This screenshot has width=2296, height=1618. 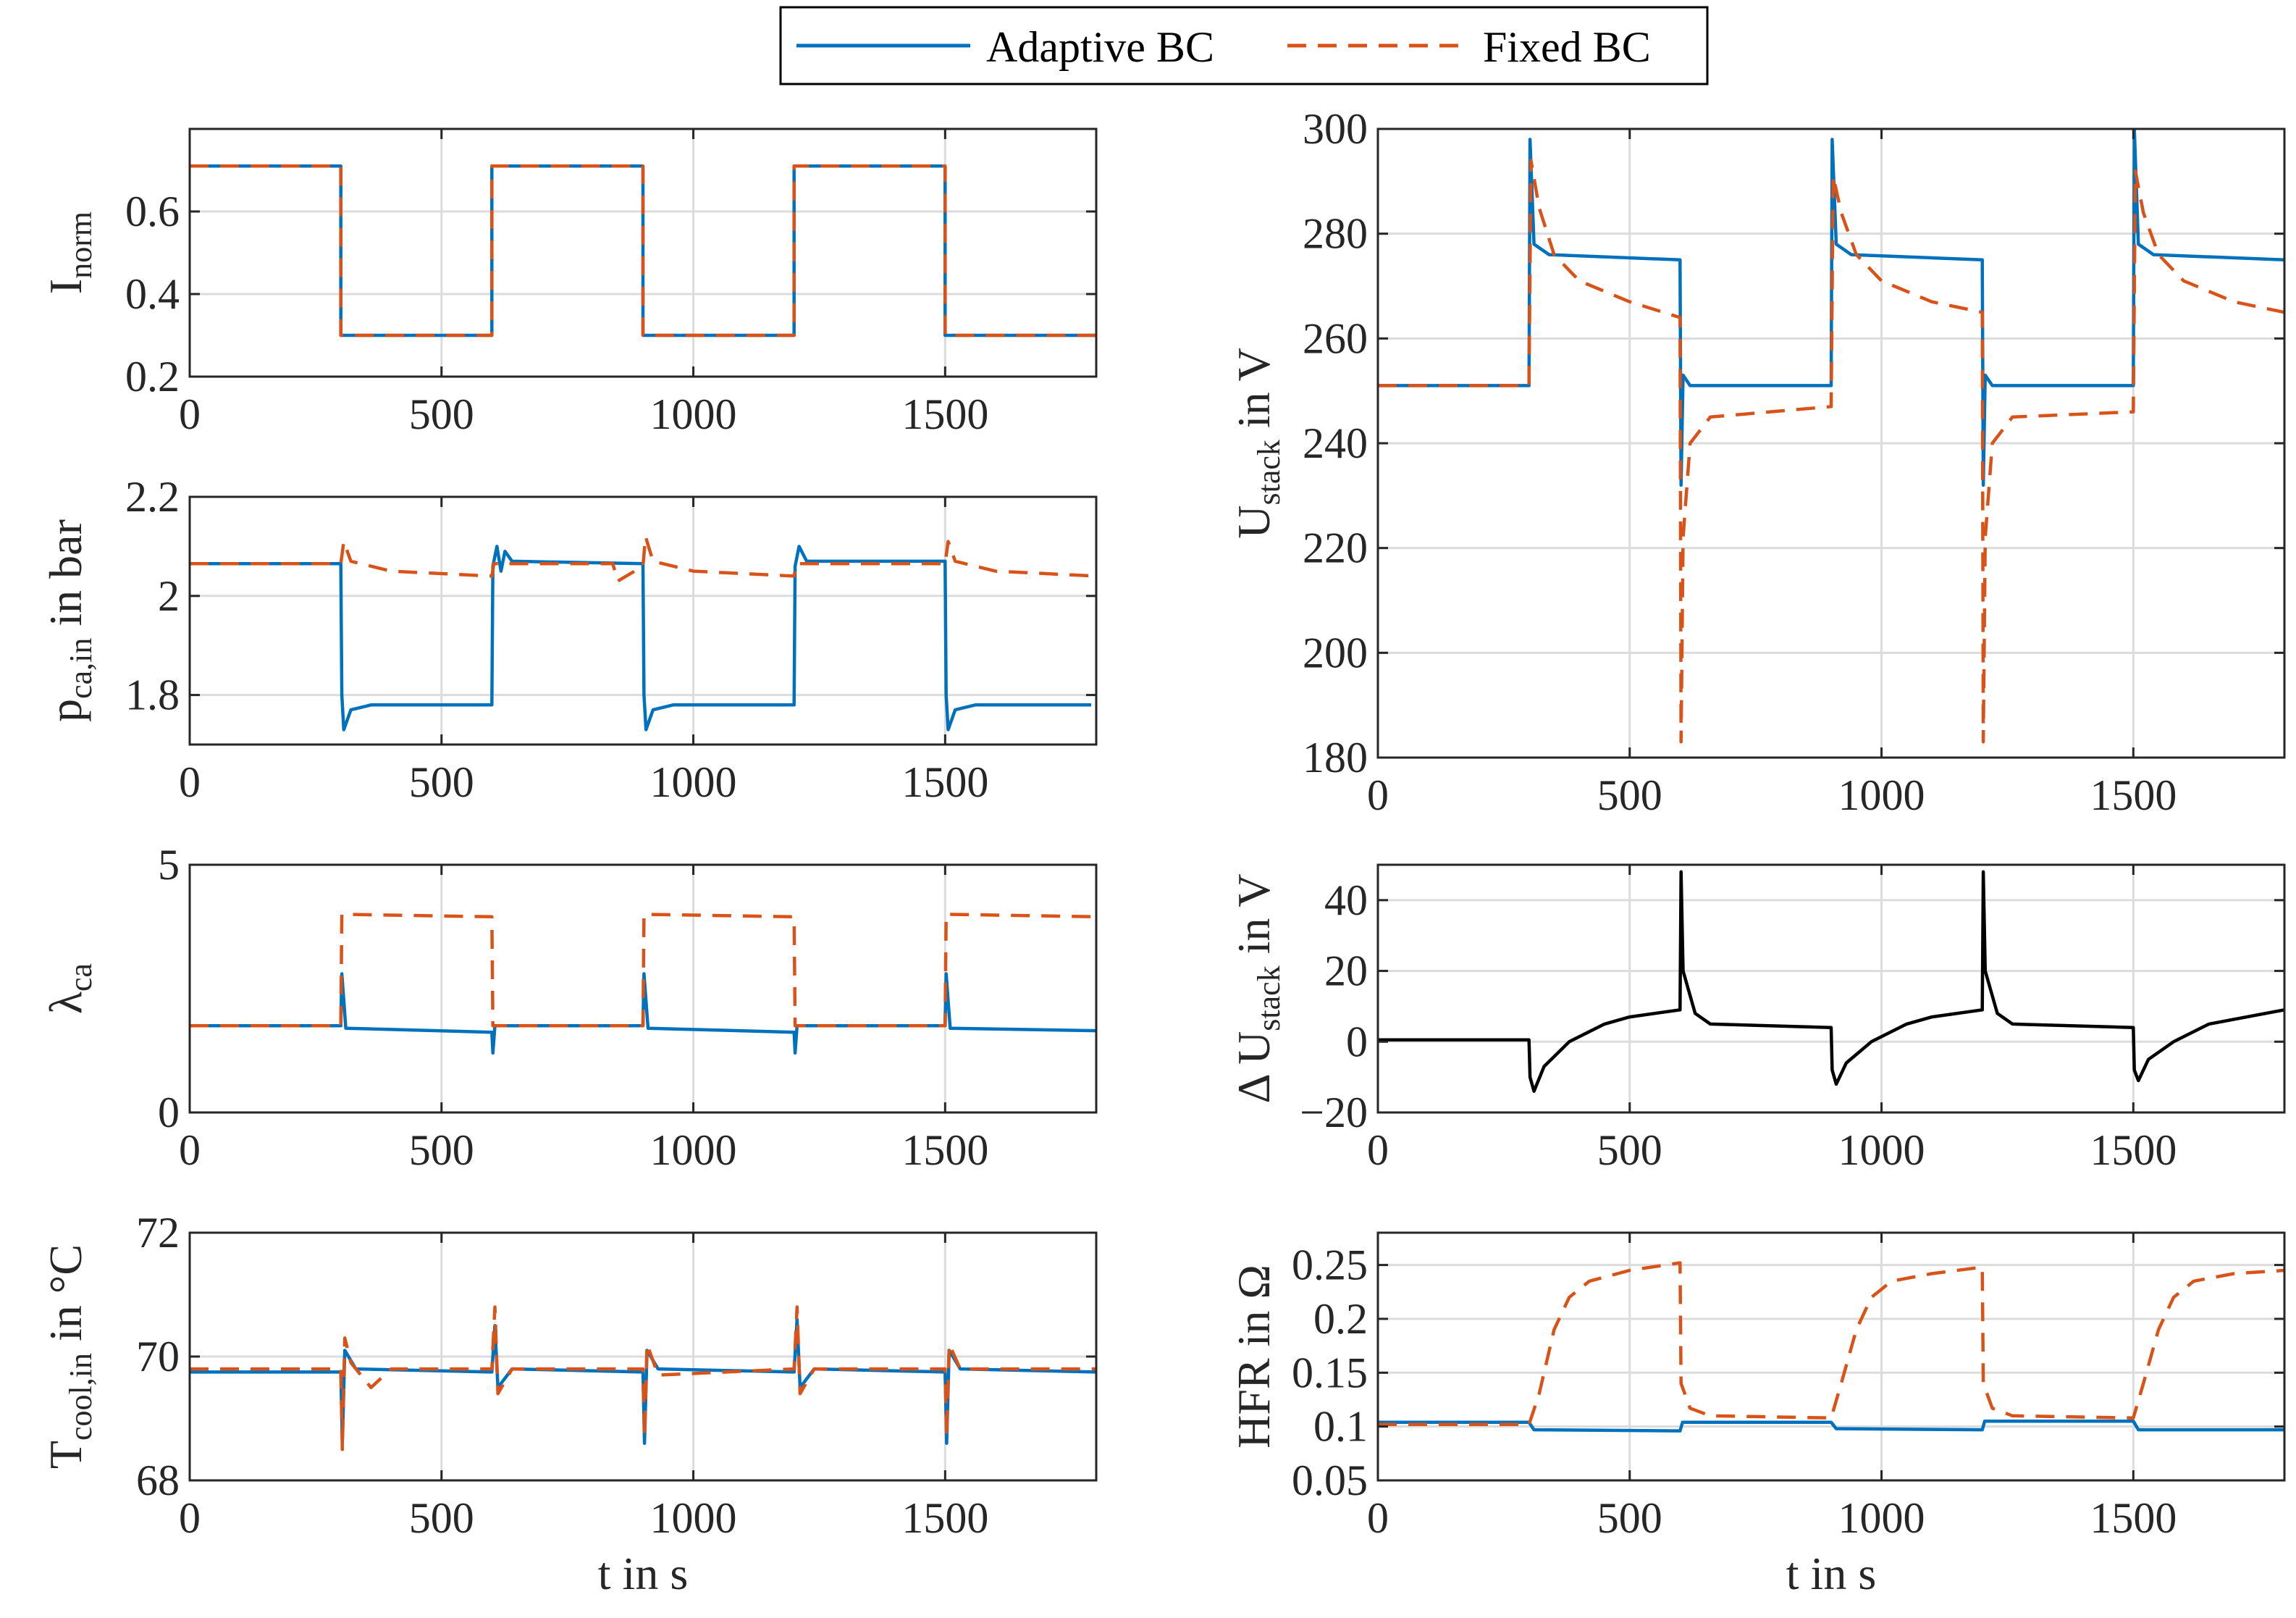 What do you see at coordinates (69, 1356) in the screenshot?
I see `y-axis-label: Tcool,in in °C` at bounding box center [69, 1356].